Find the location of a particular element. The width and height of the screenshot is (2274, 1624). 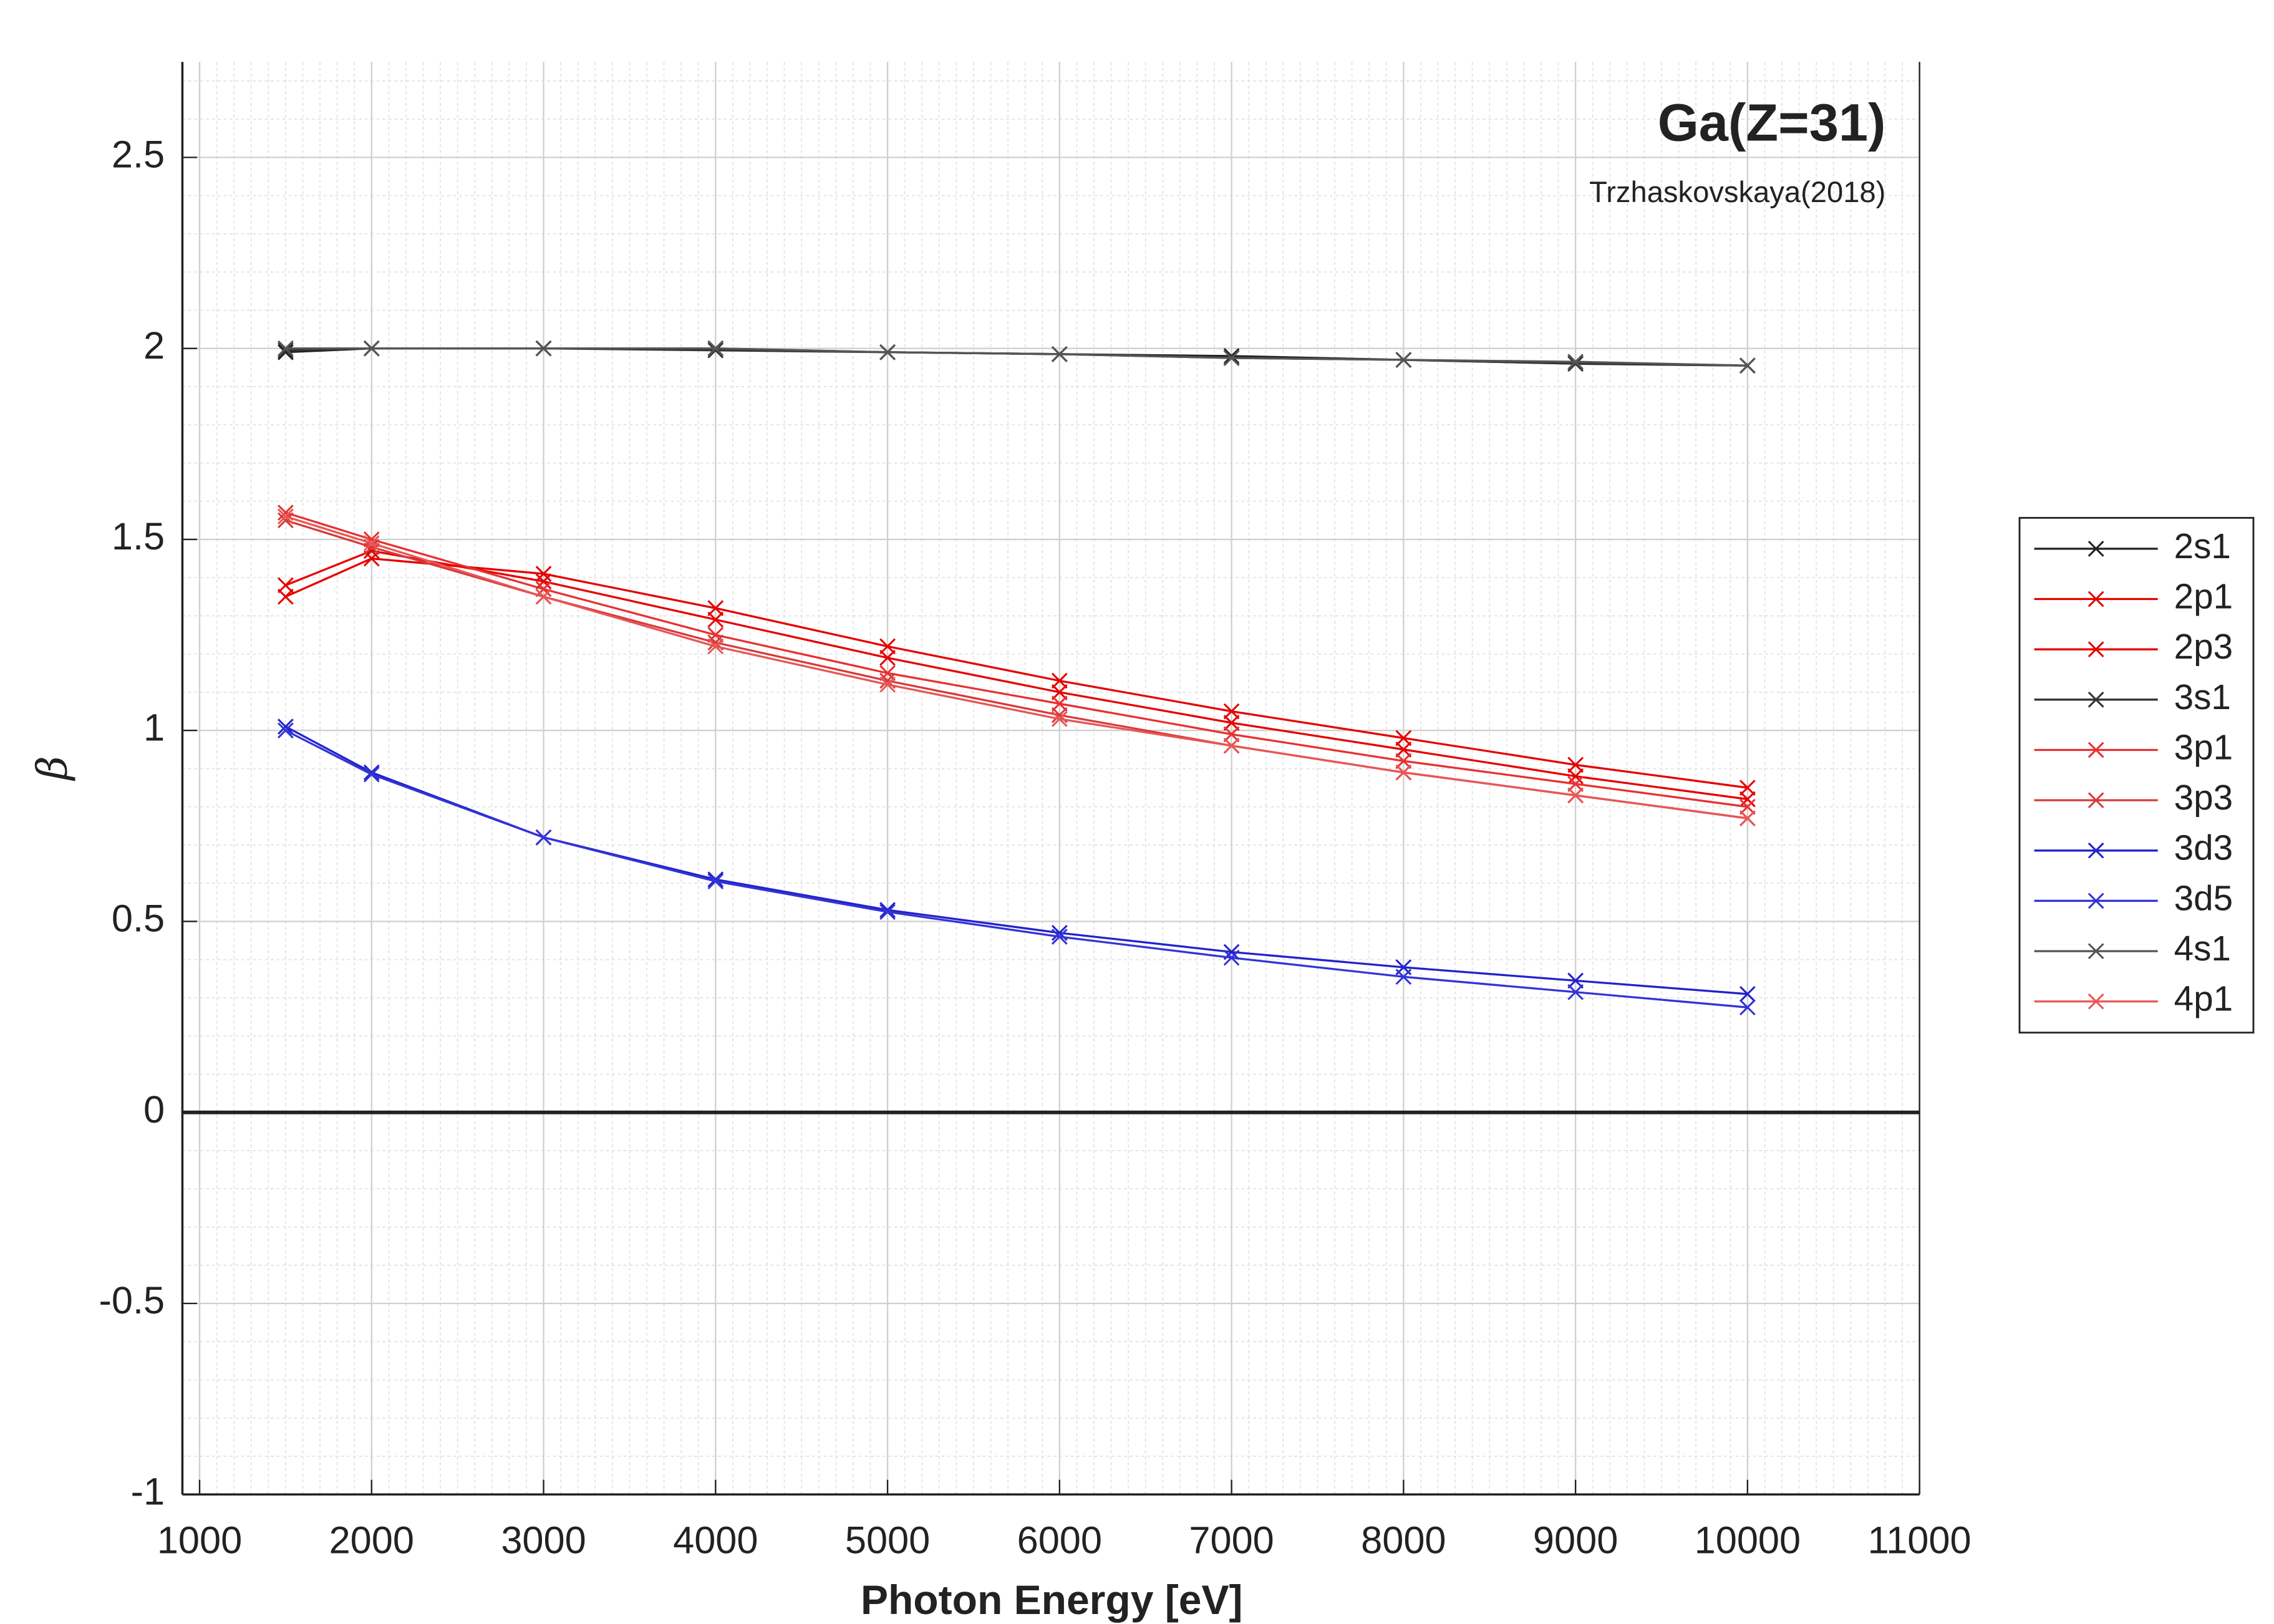

legend-box is located at coordinates (2136, 775).